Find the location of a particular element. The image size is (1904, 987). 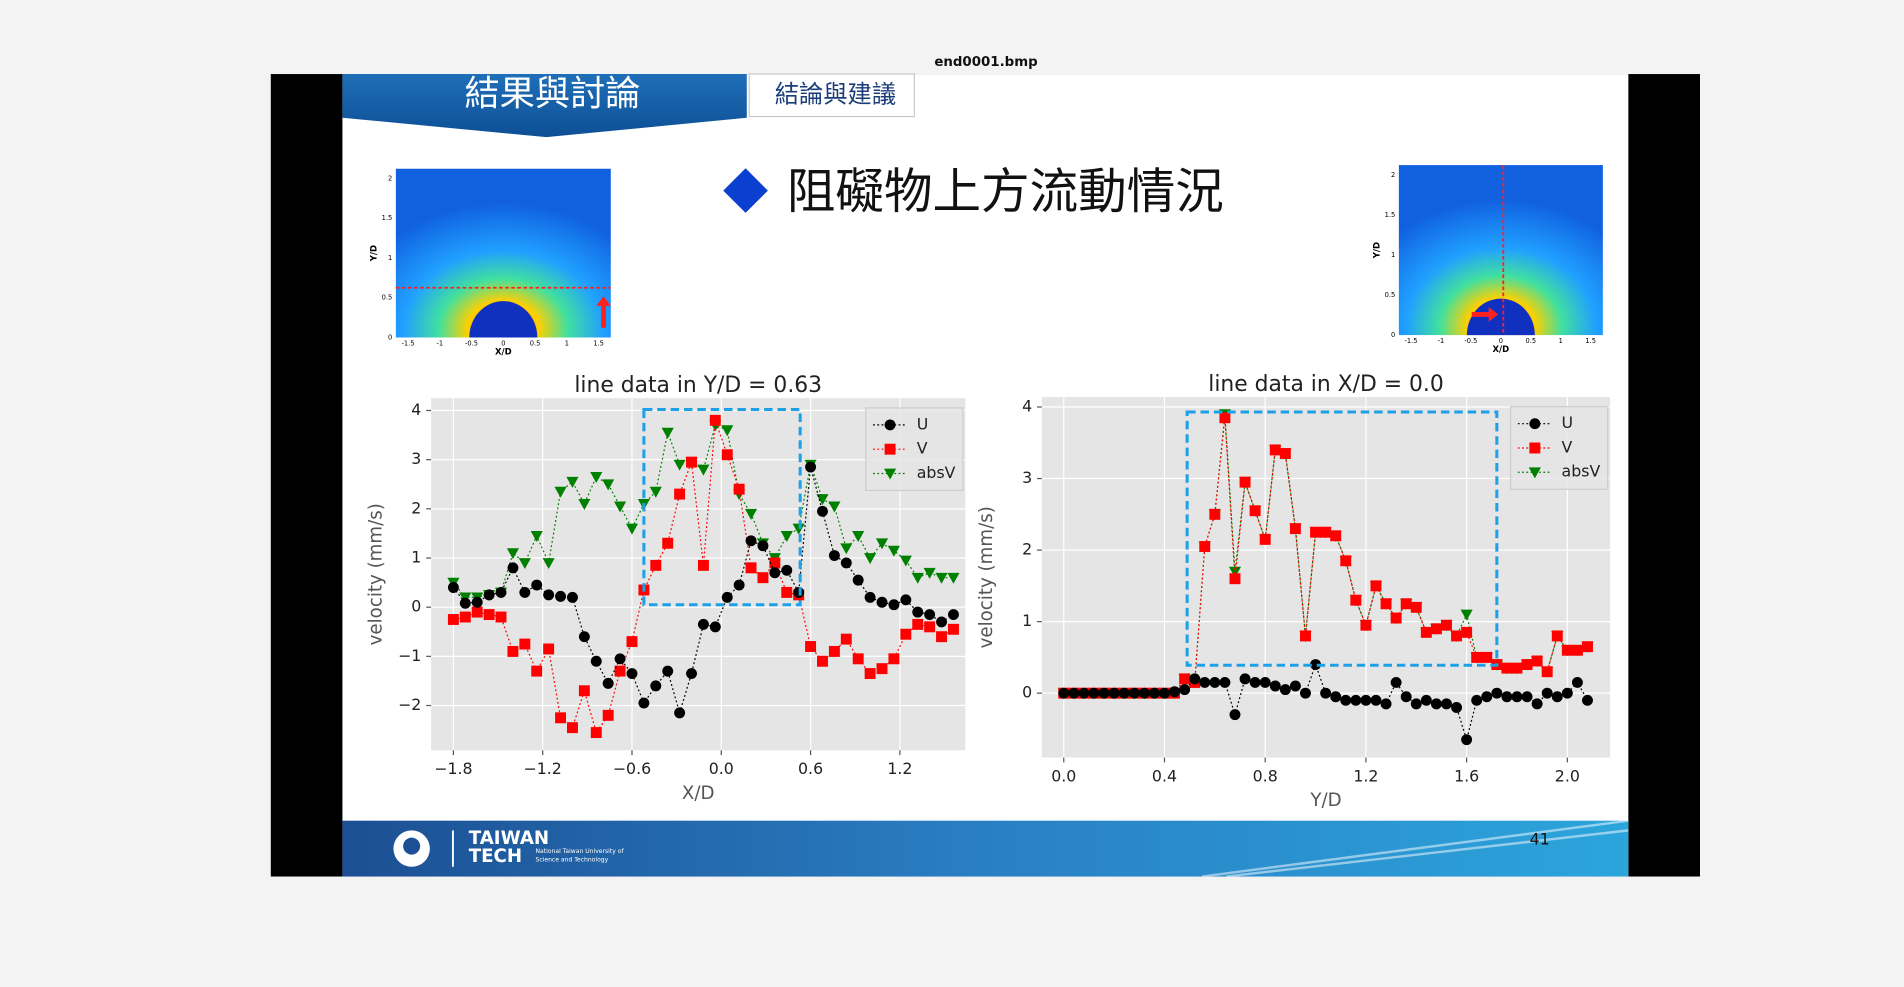

plot-area is located at coordinates (703, 576).